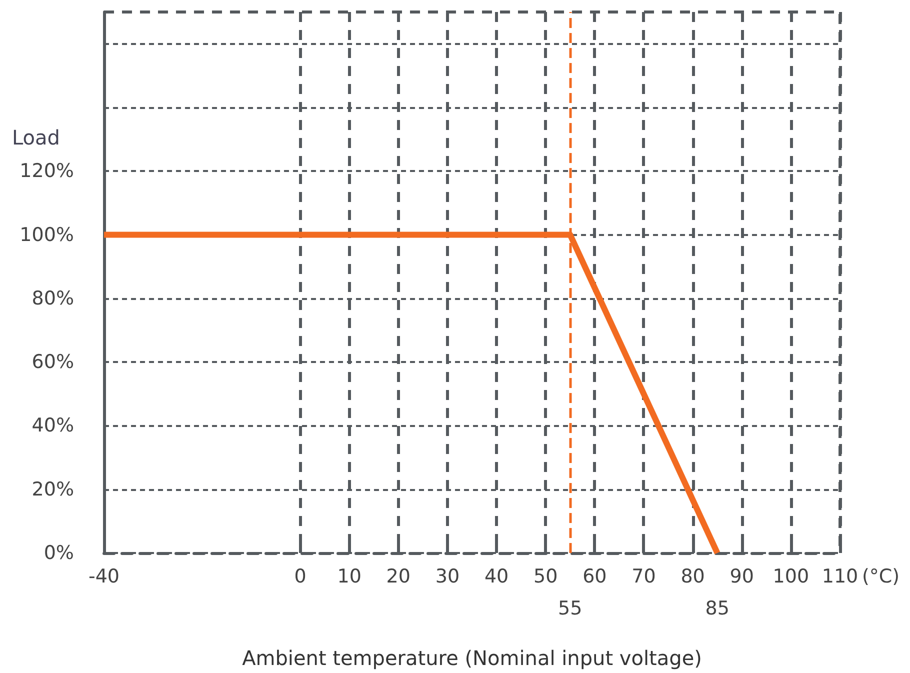 The height and width of the screenshot is (673, 910). Describe the element at coordinates (300, 577) in the screenshot. I see `x-tick-label: 0` at that location.